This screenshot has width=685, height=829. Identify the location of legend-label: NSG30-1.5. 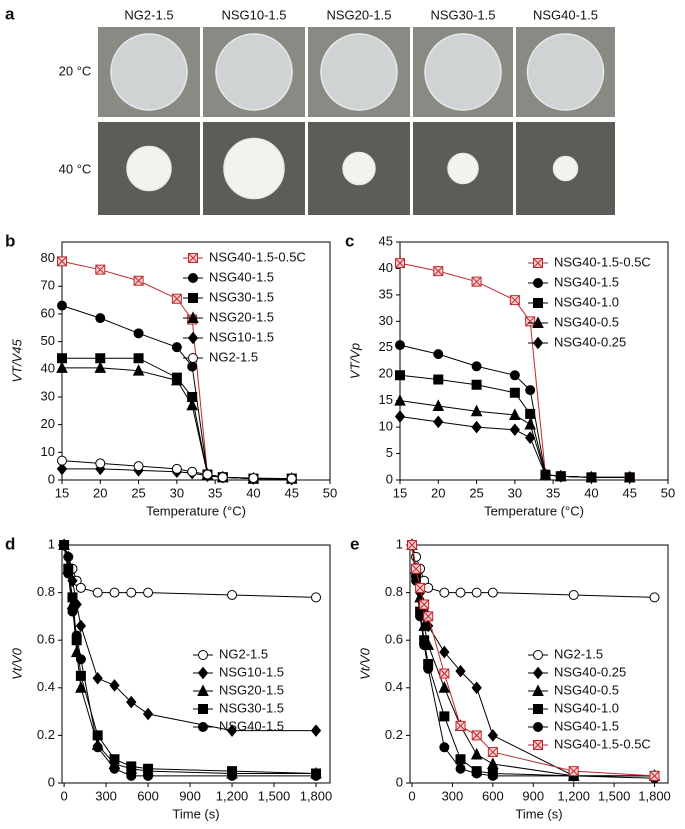
(241, 296).